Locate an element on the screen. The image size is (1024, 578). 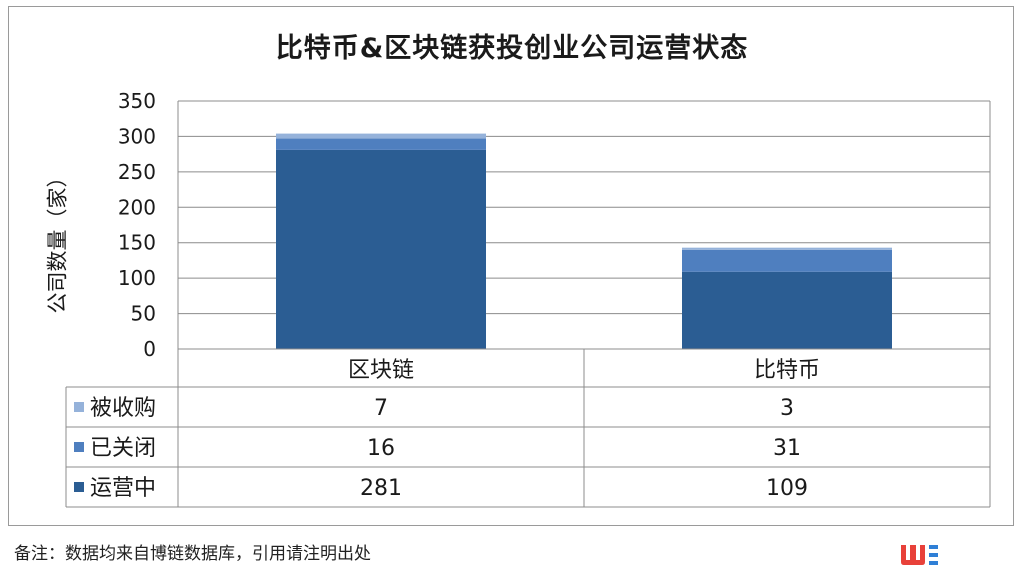
y-tick-label: 250 is located at coordinates (137, 172).